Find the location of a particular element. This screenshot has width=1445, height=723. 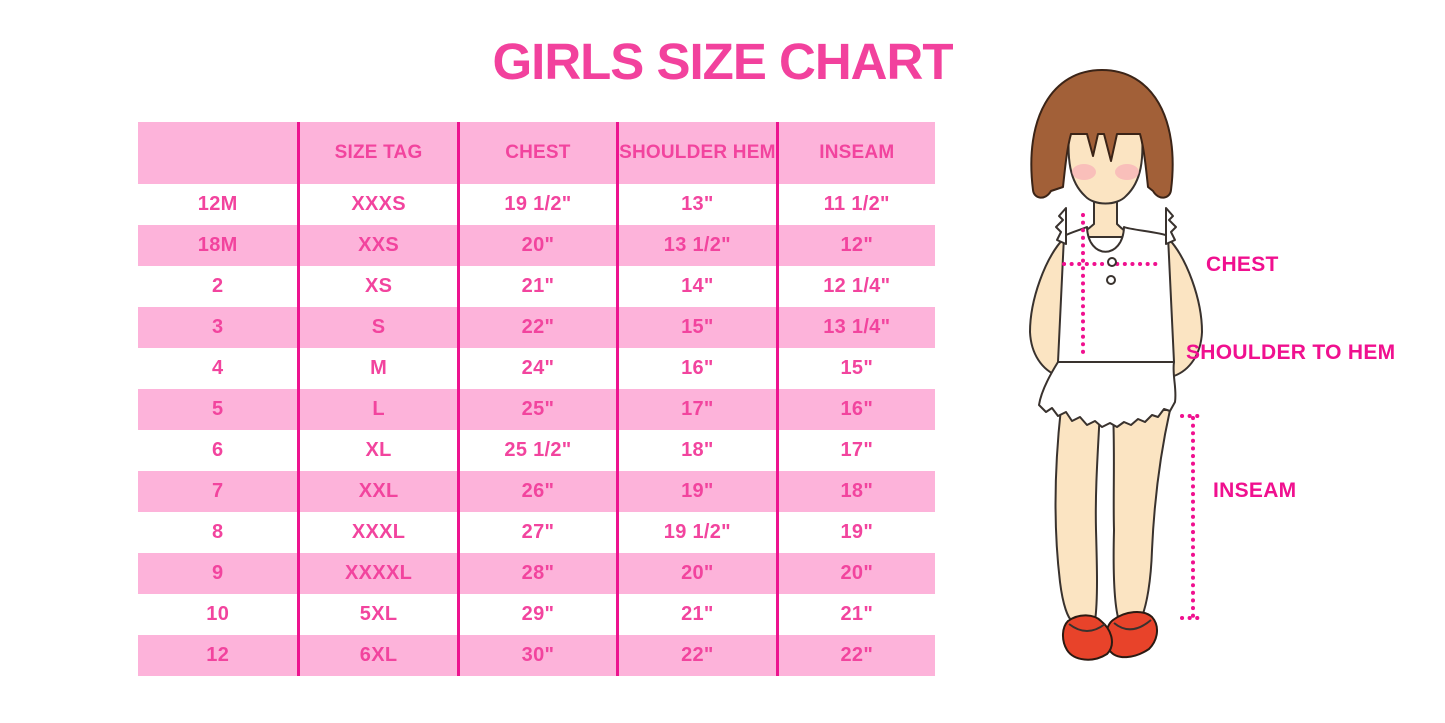

table-row: 7 XXL 26" 19" 18" is located at coordinates (536, 491).